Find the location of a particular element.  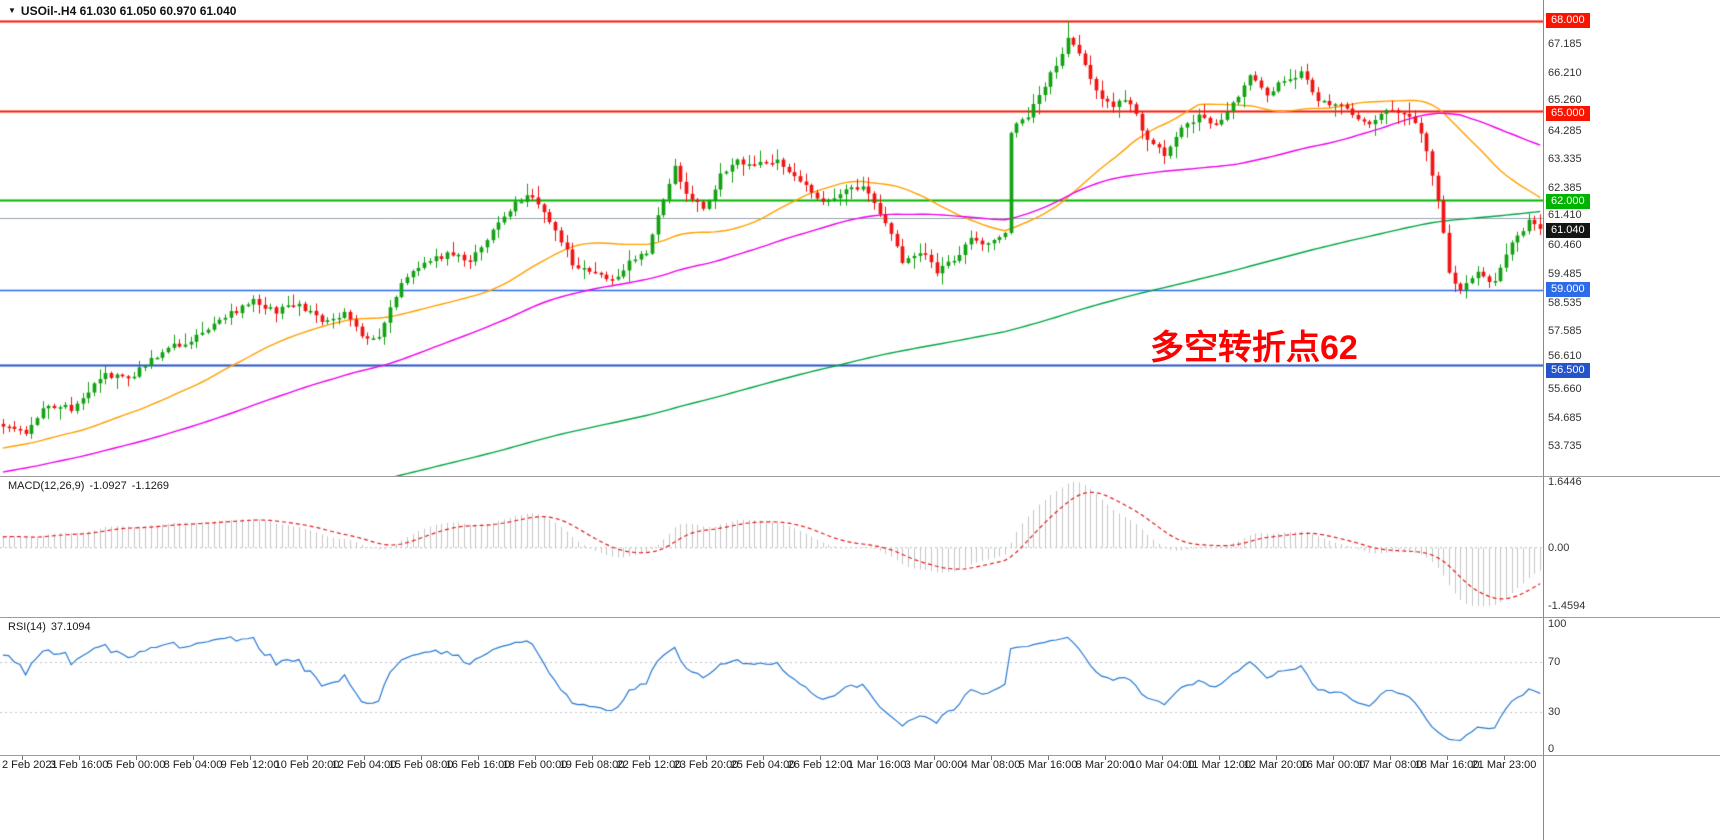

rsi-label: RSI(14) 37.1094 is located at coordinates (52, 627).